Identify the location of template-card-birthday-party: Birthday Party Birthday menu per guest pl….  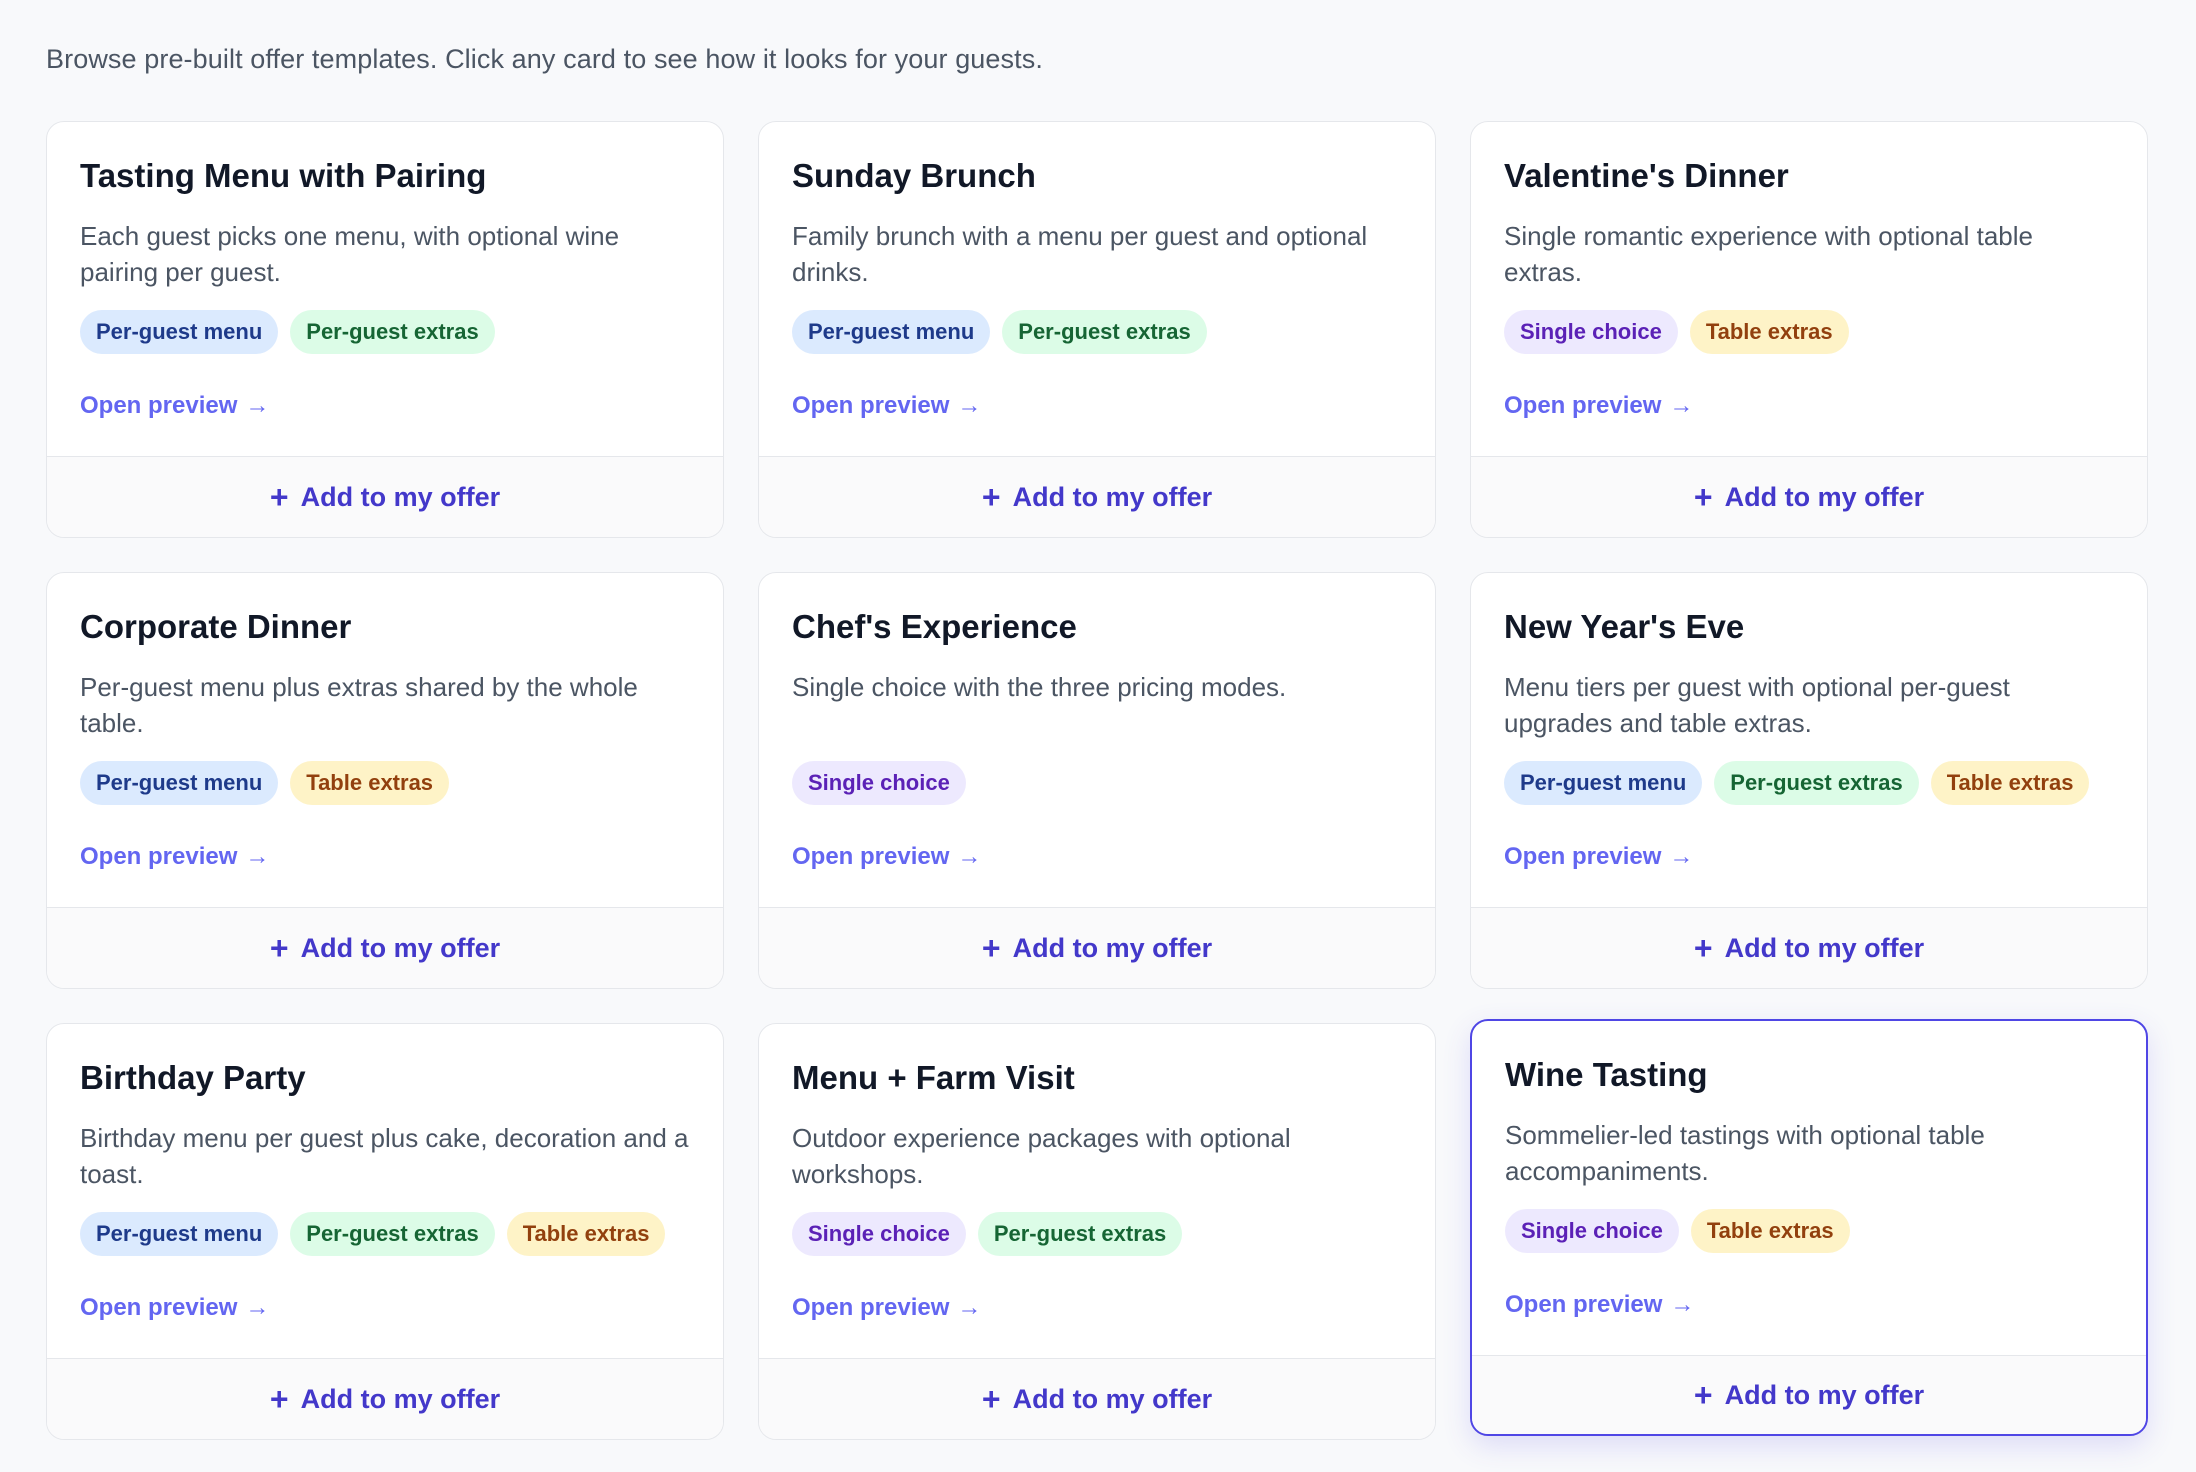
(385, 1231).